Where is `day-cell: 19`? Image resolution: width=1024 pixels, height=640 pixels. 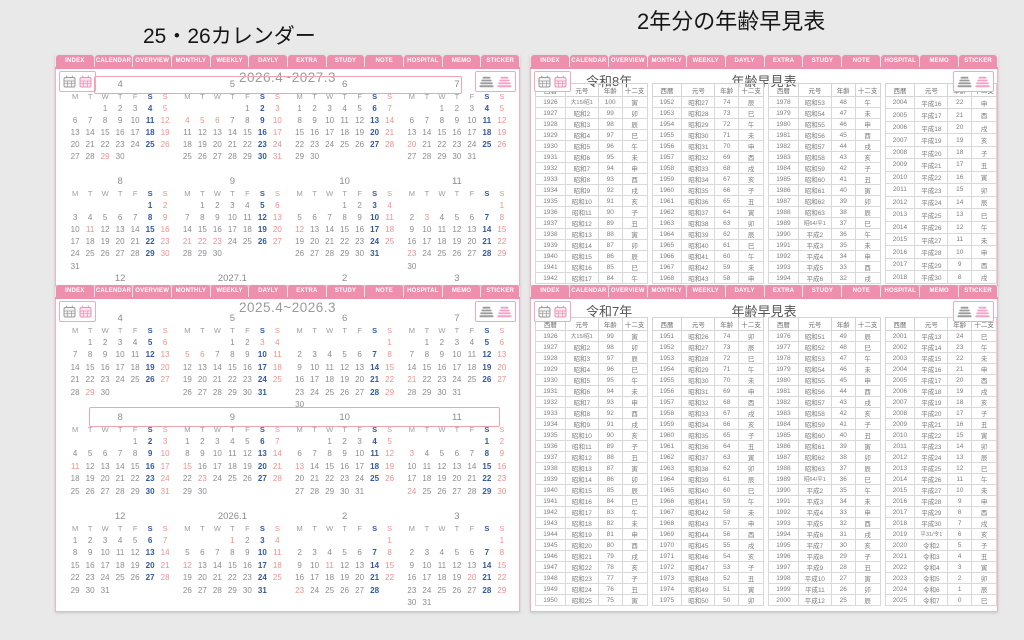
day-cell: 19 is located at coordinates (390, 466).